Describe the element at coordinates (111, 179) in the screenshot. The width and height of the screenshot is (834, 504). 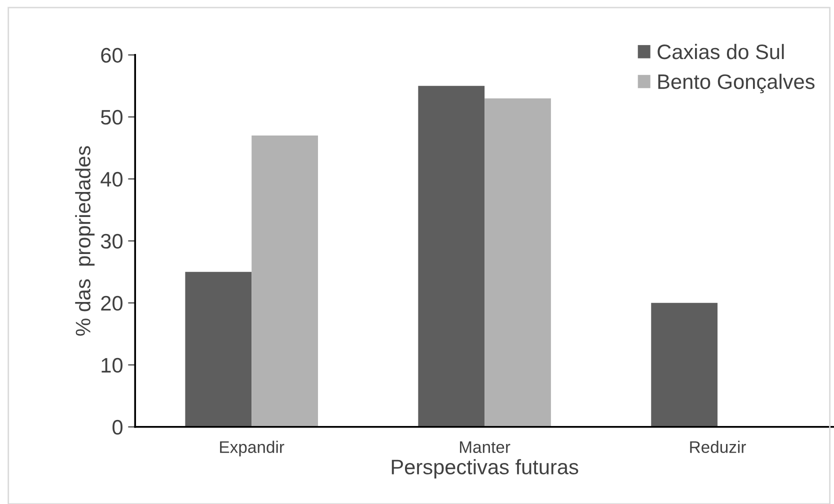
I see `y-tick-label: 40` at that location.